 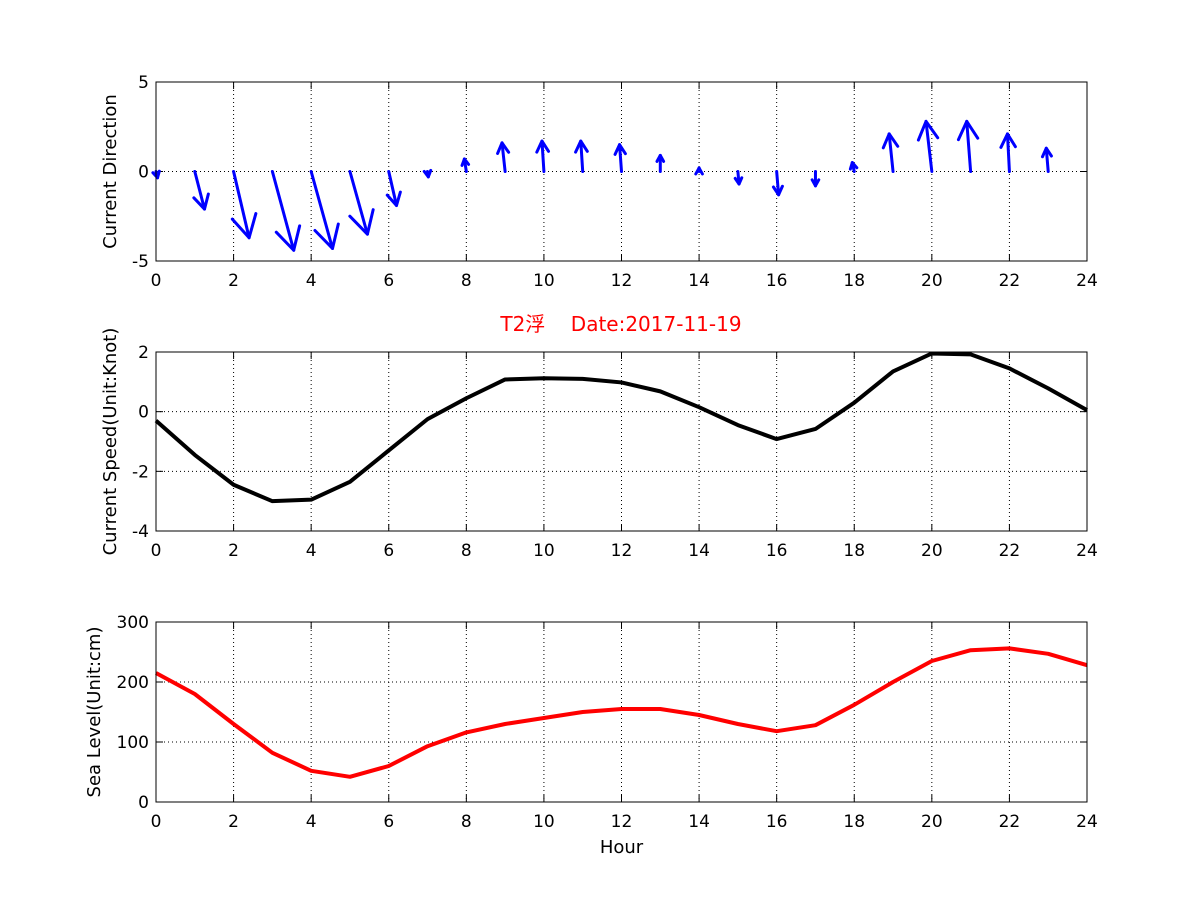 I want to click on y-tick-label: 0, so click(x=143, y=413).